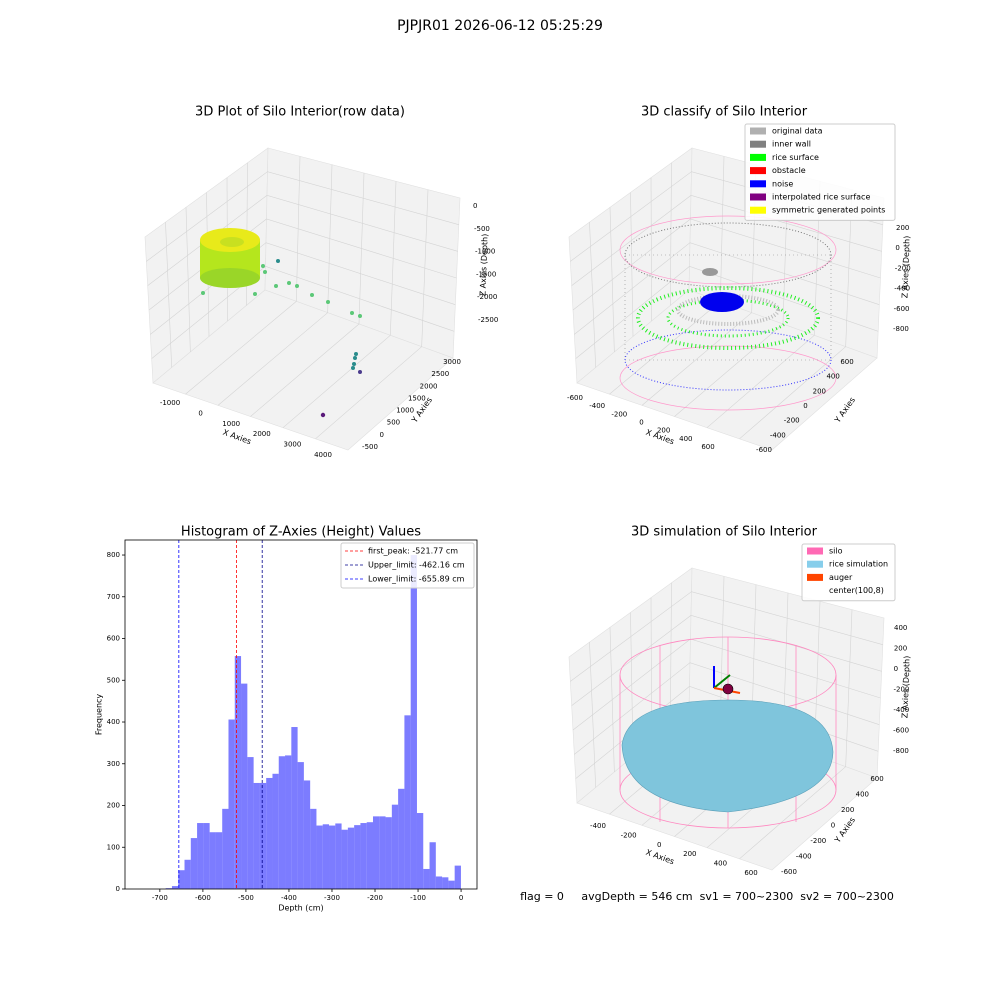  I want to click on x-tick-label: -500, so click(246, 898).